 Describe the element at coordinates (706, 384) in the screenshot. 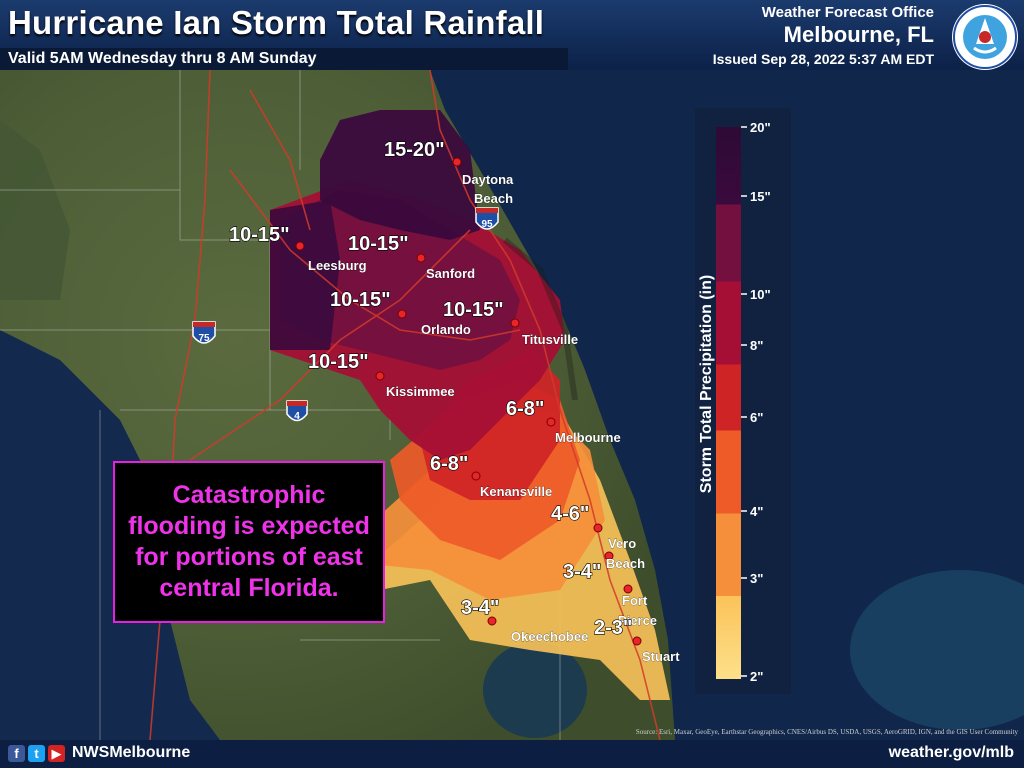

I see `legend-title: Storm Total Precipitation (in)` at that location.